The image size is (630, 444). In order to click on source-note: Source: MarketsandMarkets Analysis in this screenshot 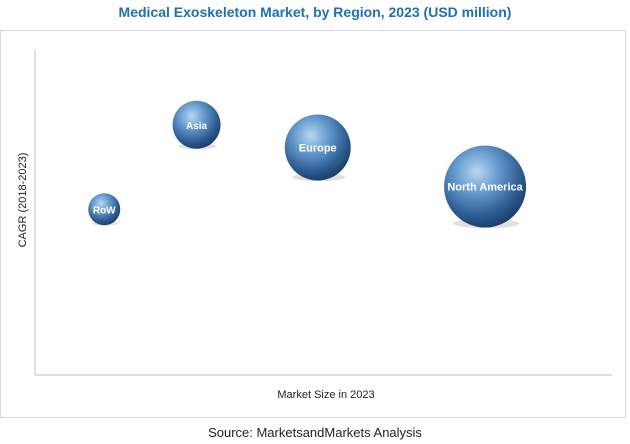, I will do `click(315, 432)`.